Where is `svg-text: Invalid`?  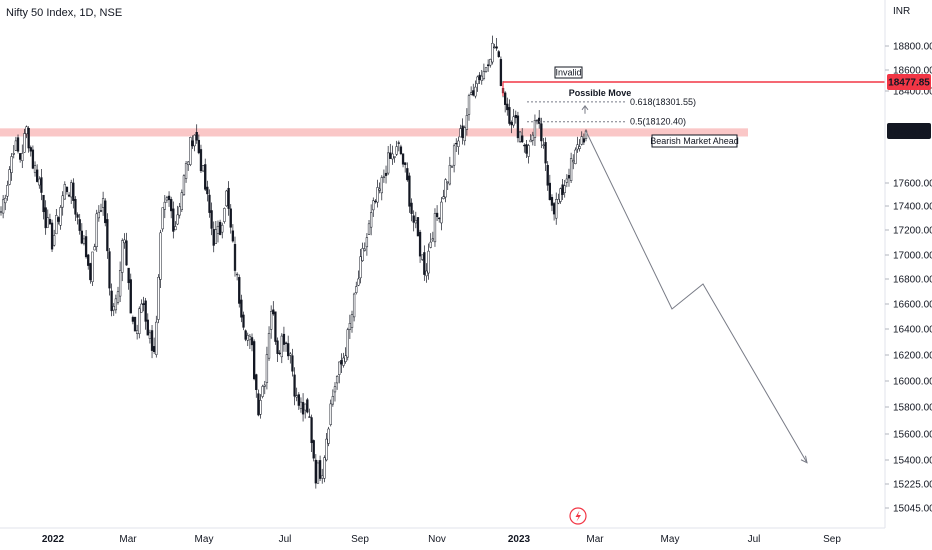
svg-text: Invalid is located at coordinates (568, 73).